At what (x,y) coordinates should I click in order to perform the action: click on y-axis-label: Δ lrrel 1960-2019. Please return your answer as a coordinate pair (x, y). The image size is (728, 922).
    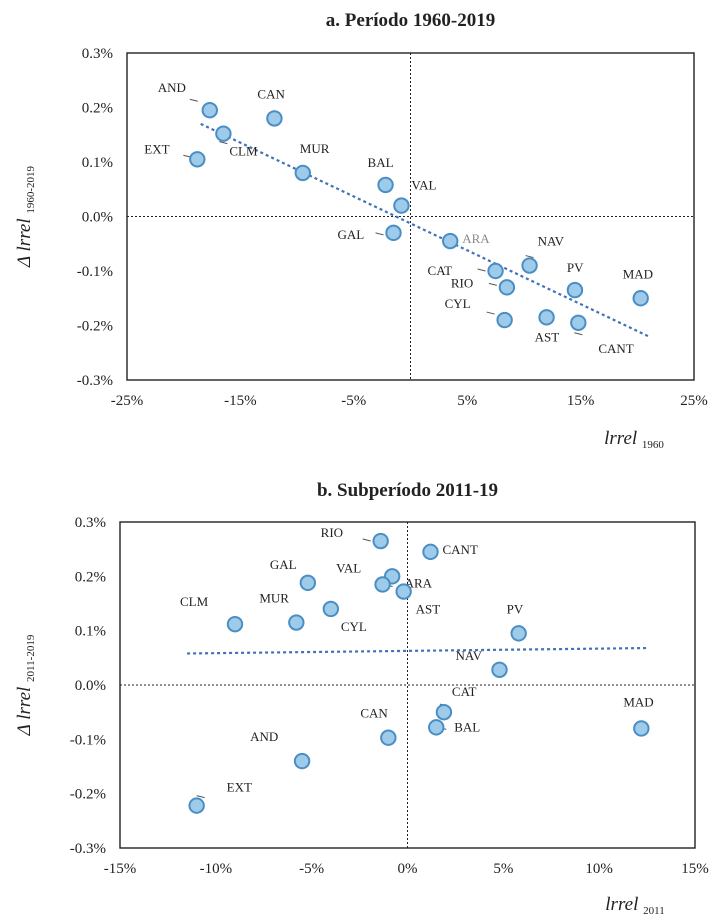
    Looking at the image, I should click on (25, 216).